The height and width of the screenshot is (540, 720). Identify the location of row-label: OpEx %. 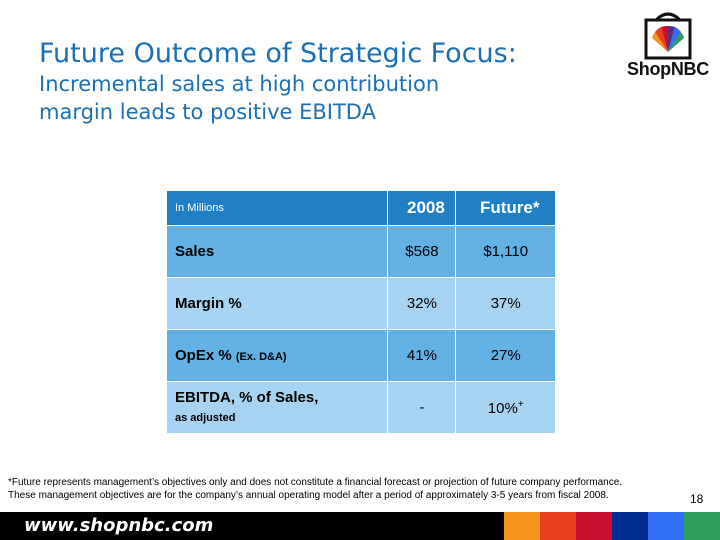
(203, 355).